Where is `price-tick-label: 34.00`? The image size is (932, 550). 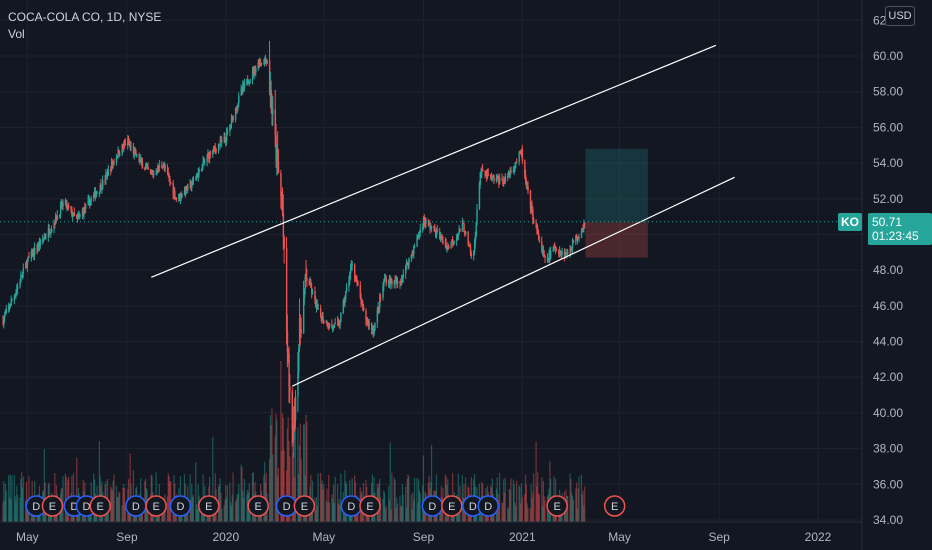 price-tick-label: 34.00 is located at coordinates (888, 520).